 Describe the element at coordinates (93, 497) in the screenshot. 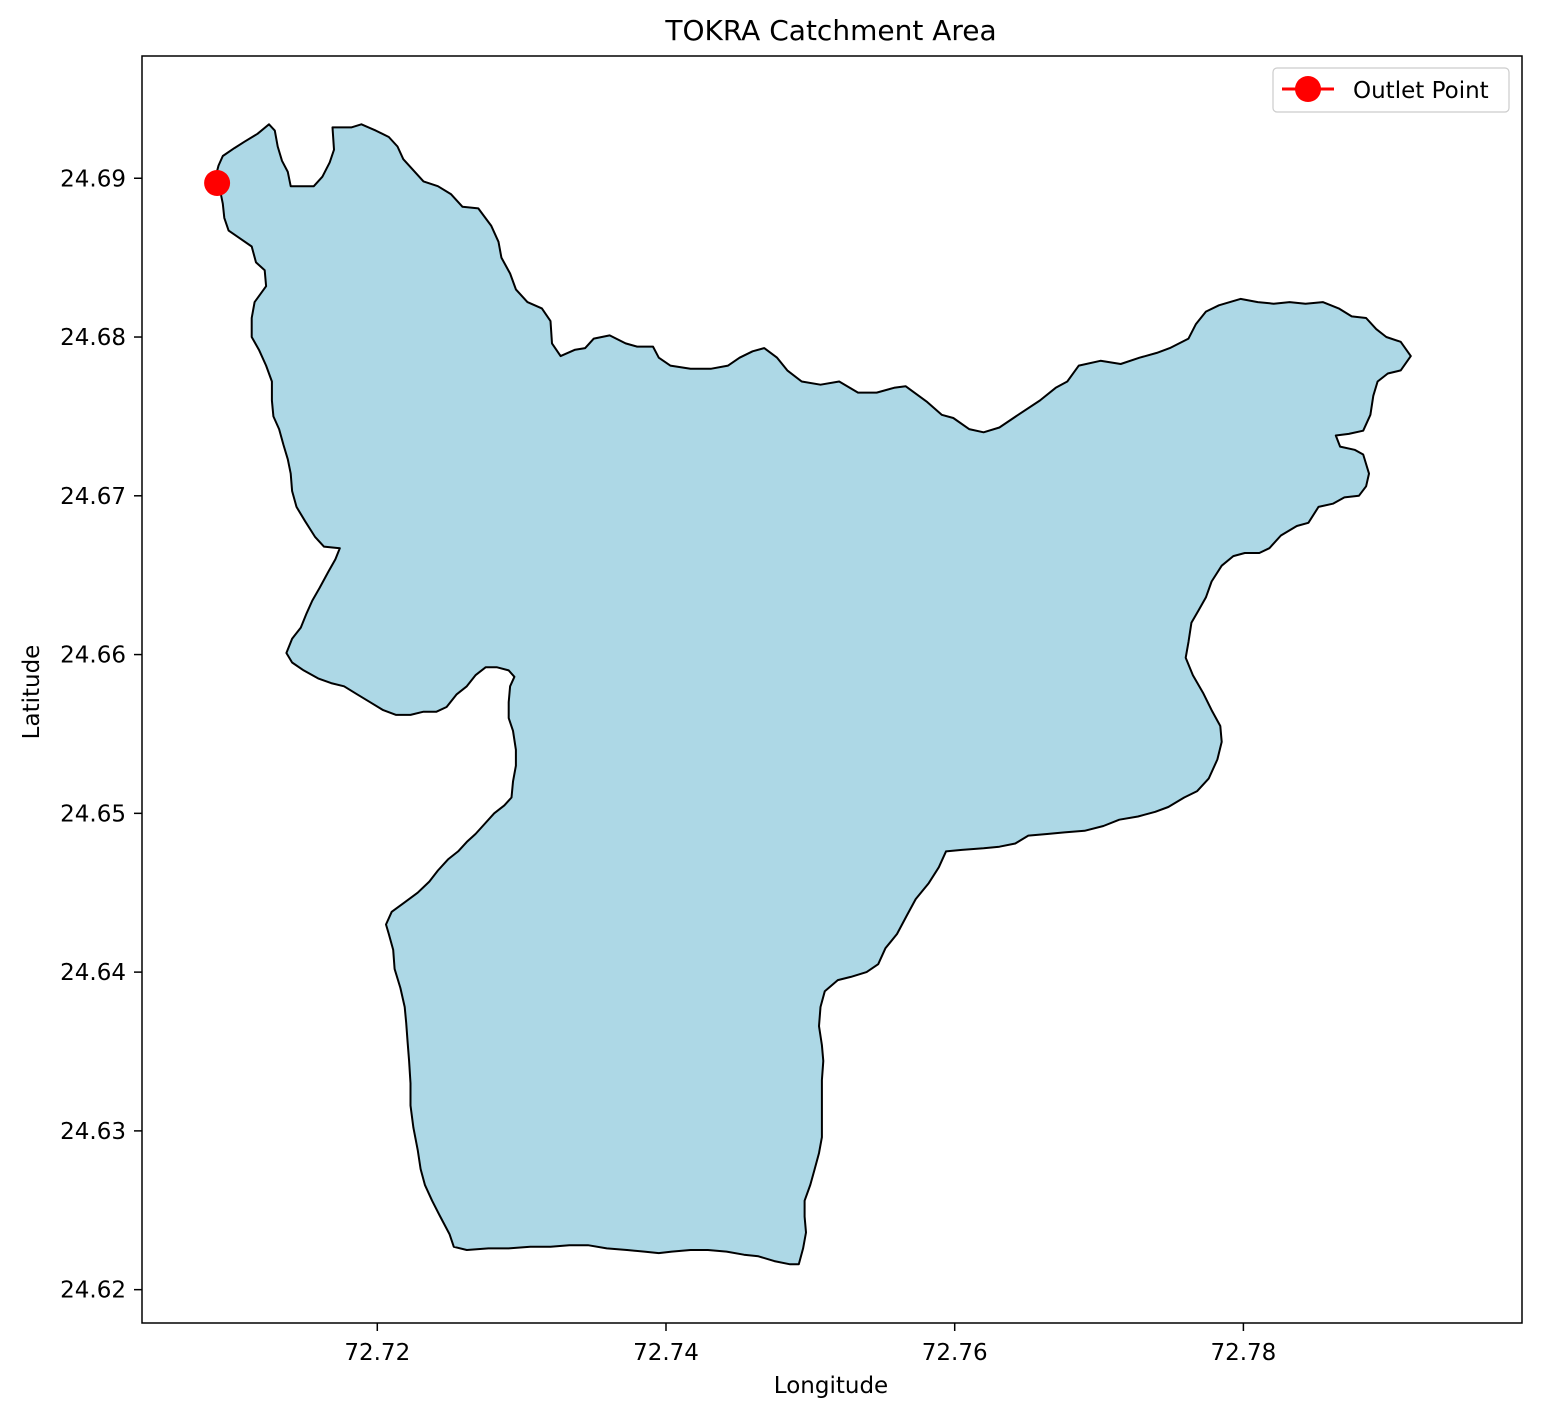

I see `y-tick-label: 24.67` at that location.